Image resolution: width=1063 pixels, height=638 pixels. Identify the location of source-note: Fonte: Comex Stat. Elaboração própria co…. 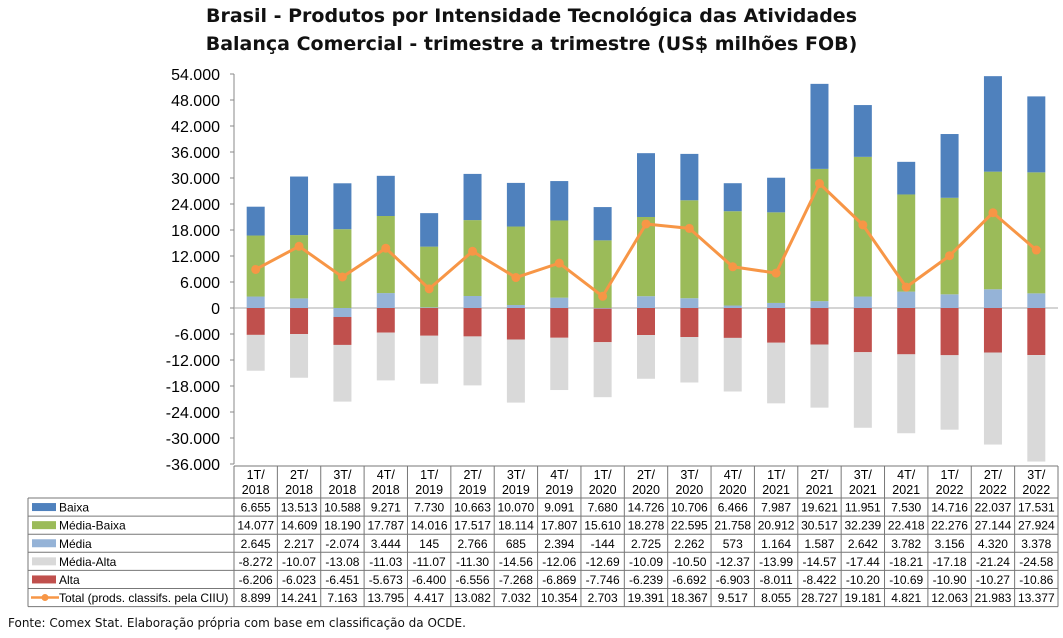
(237, 623).